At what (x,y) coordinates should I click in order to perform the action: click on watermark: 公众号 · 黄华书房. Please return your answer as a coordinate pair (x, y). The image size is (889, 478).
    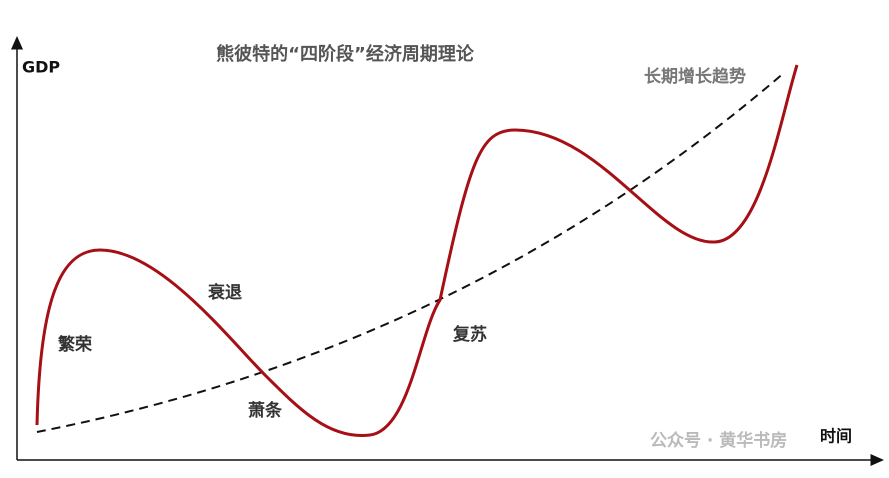
    Looking at the image, I should click on (718, 440).